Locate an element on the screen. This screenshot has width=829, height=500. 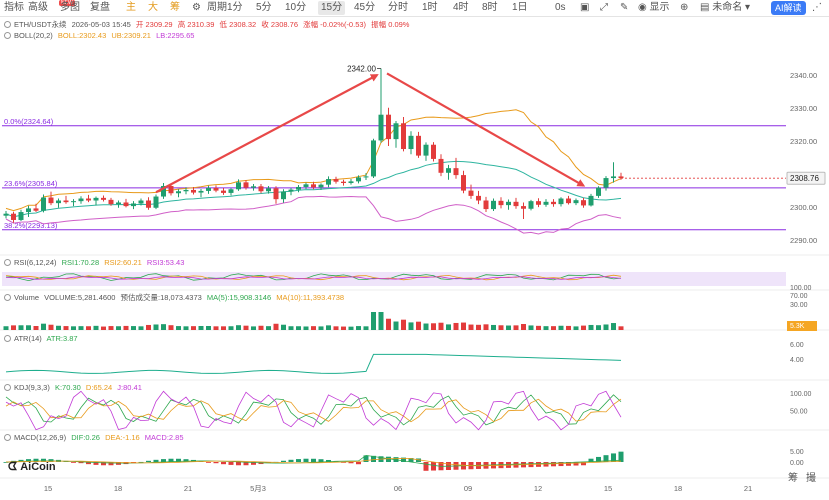
gear-icon: ⚙ is located at coordinates (196, 7).